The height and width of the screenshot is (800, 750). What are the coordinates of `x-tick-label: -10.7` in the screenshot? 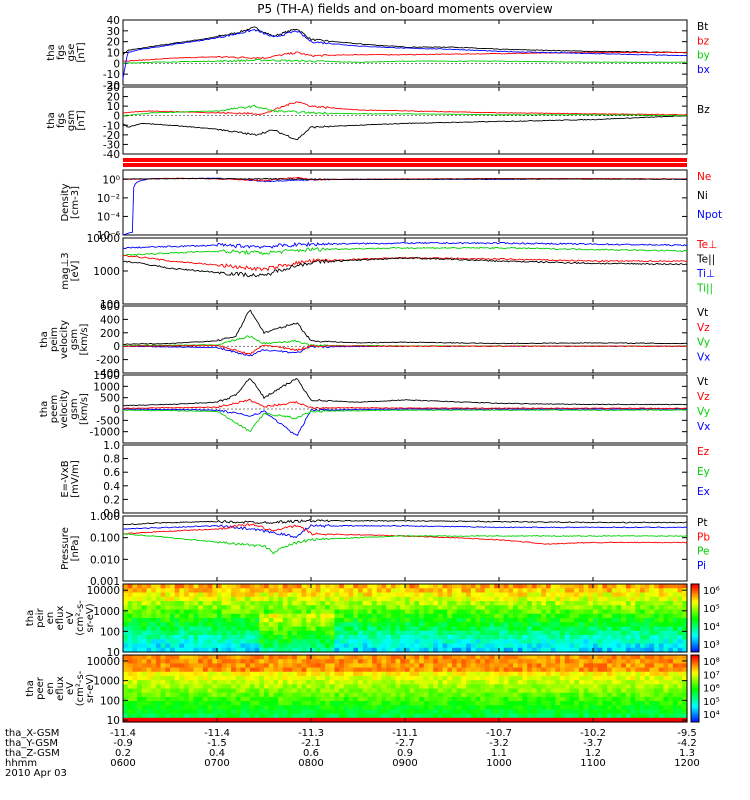 It's located at (499, 733).